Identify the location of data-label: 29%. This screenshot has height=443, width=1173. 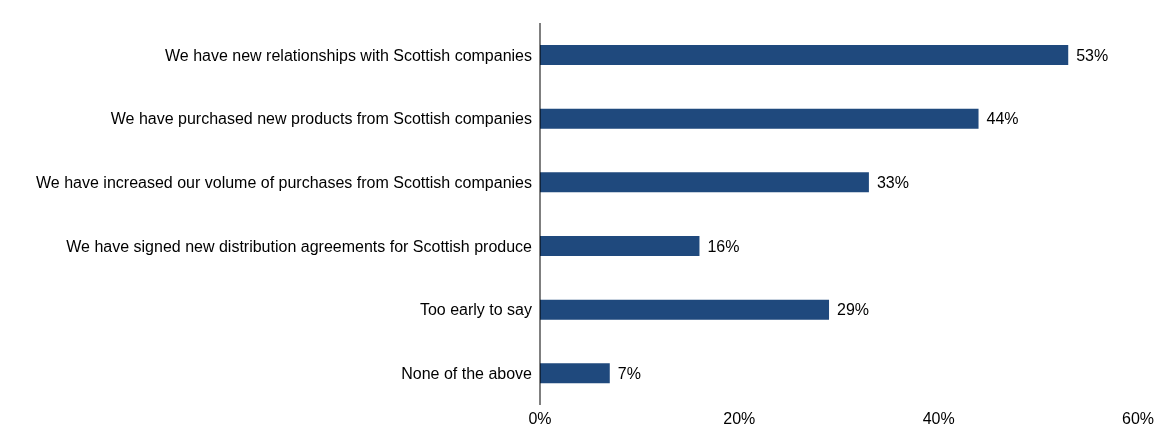
(853, 310).